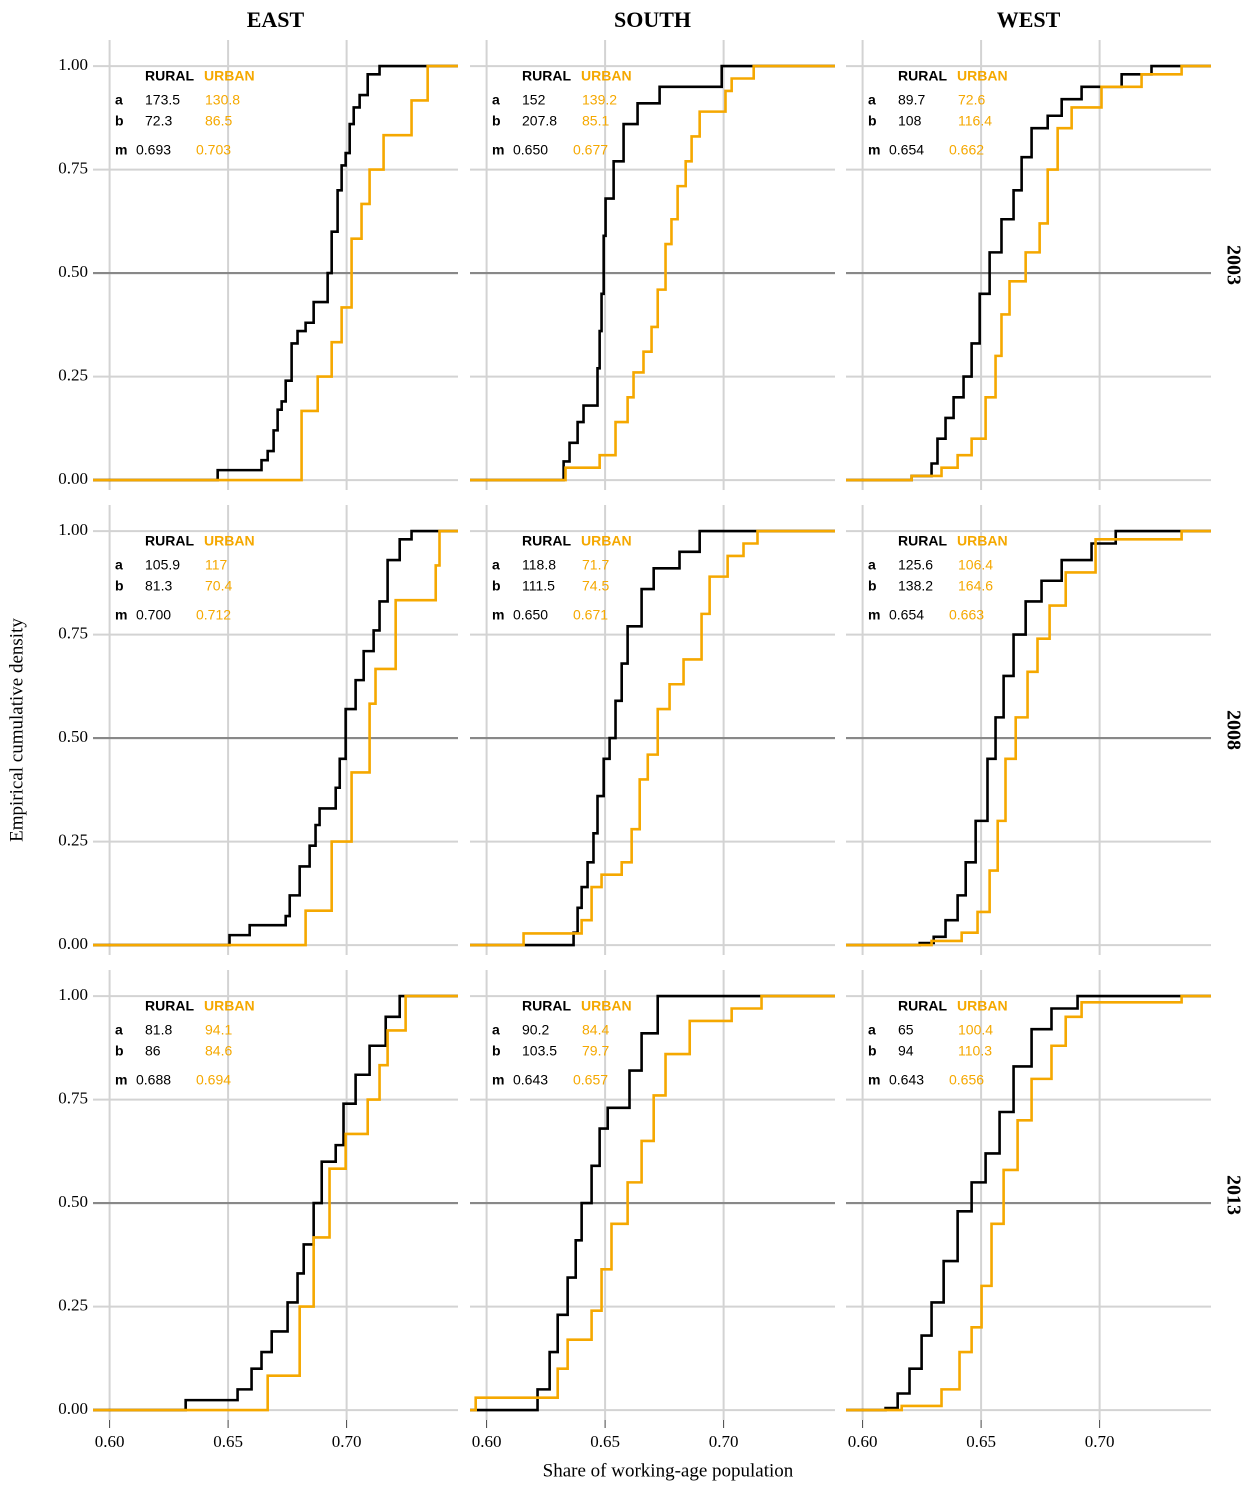  I want to click on stats-value: 0.703, so click(213, 150).